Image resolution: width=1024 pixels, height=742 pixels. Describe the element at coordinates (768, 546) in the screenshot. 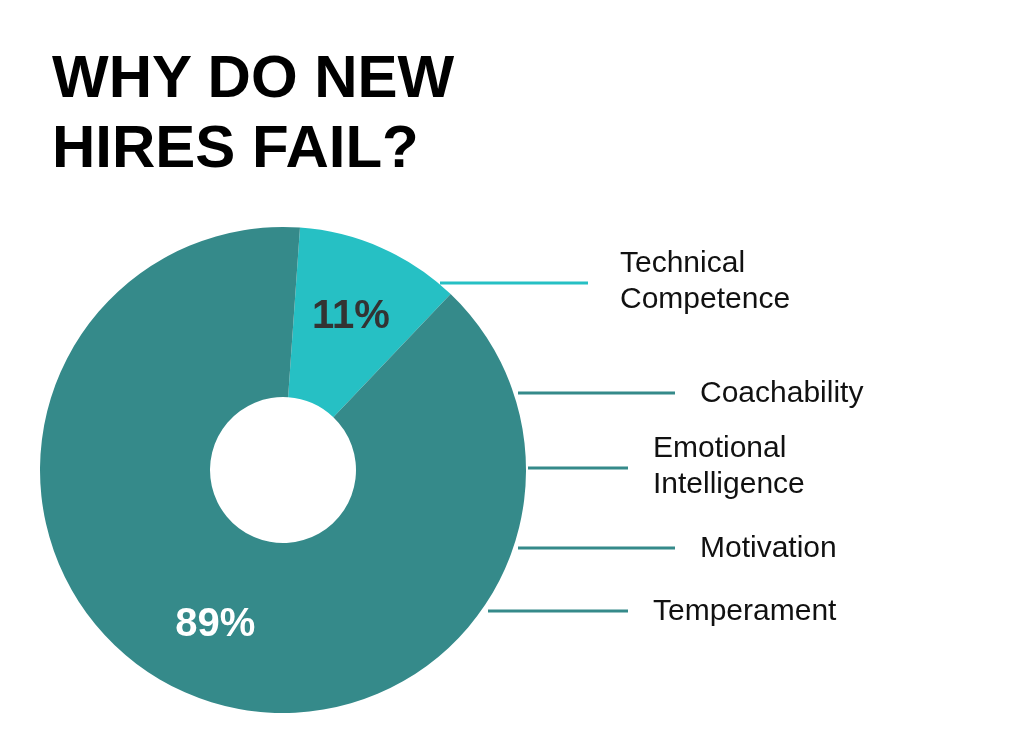

I see `text: Motivation` at that location.